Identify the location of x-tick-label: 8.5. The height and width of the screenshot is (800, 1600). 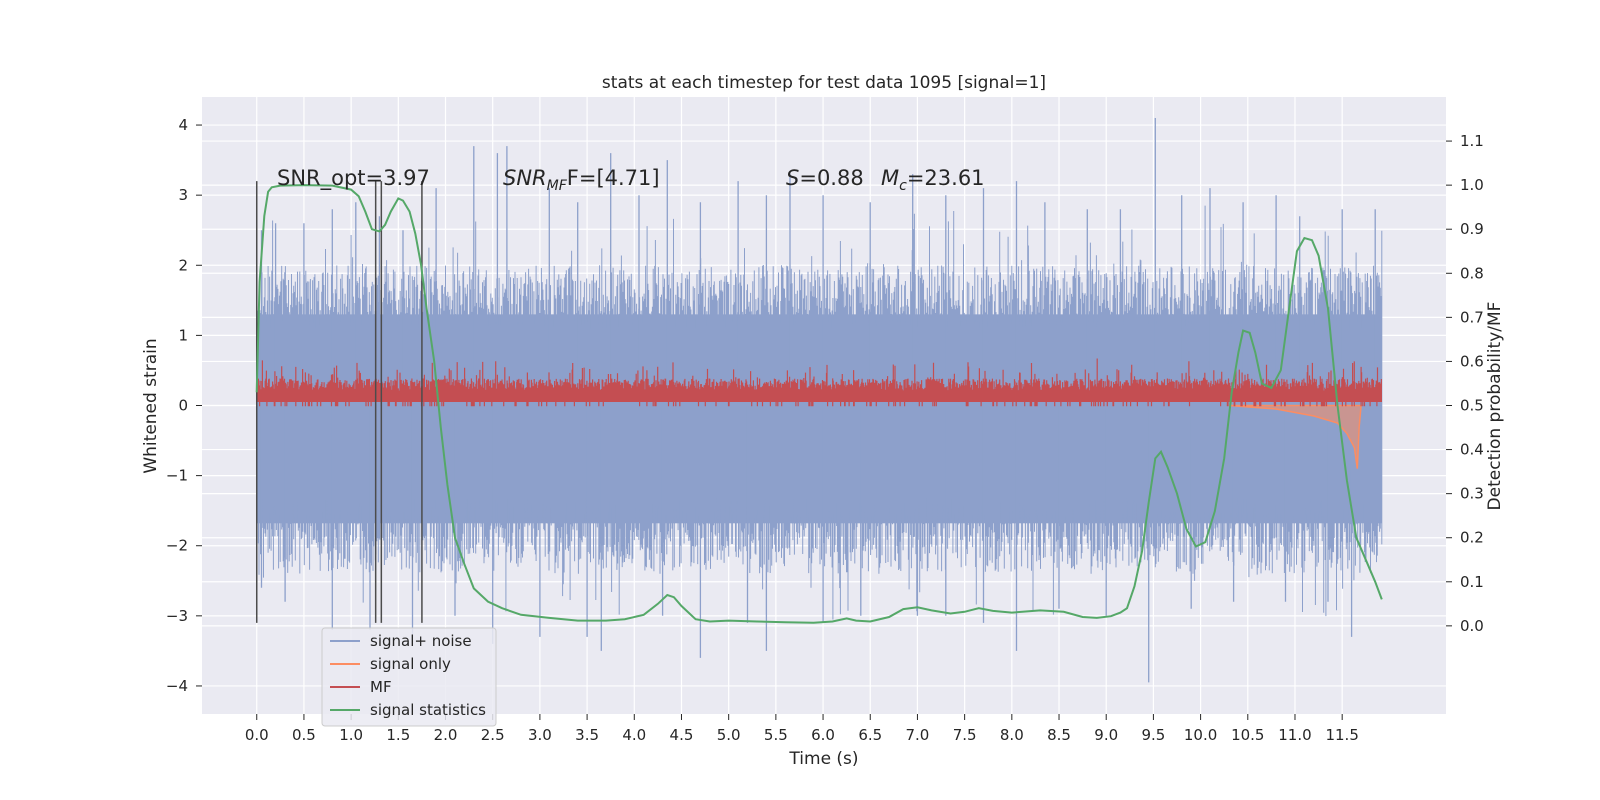
(1059, 735).